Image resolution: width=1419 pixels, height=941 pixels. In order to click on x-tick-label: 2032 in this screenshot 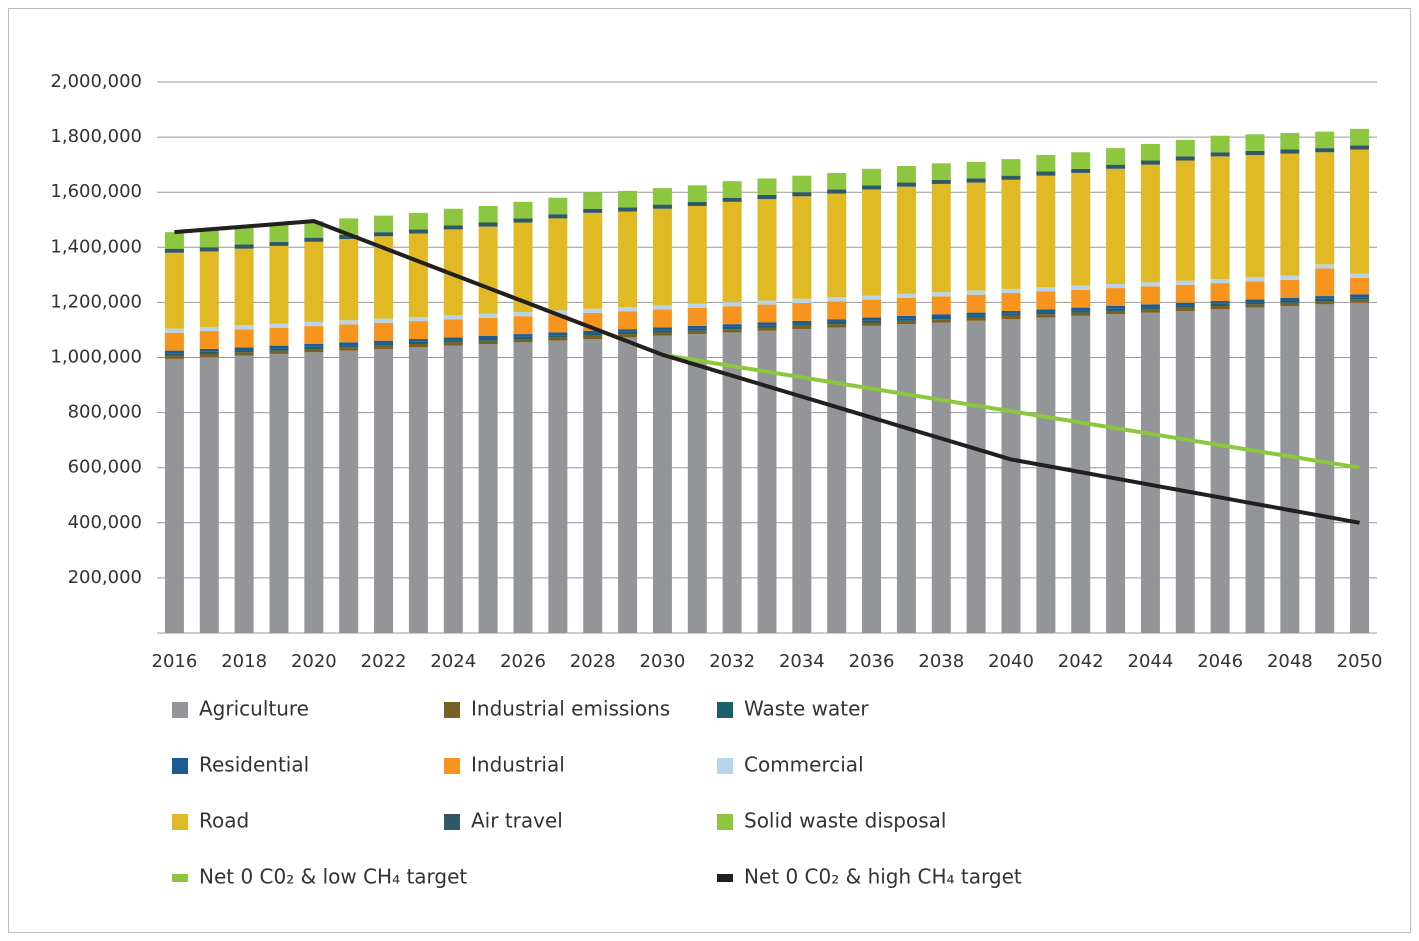, I will do `click(732, 661)`.